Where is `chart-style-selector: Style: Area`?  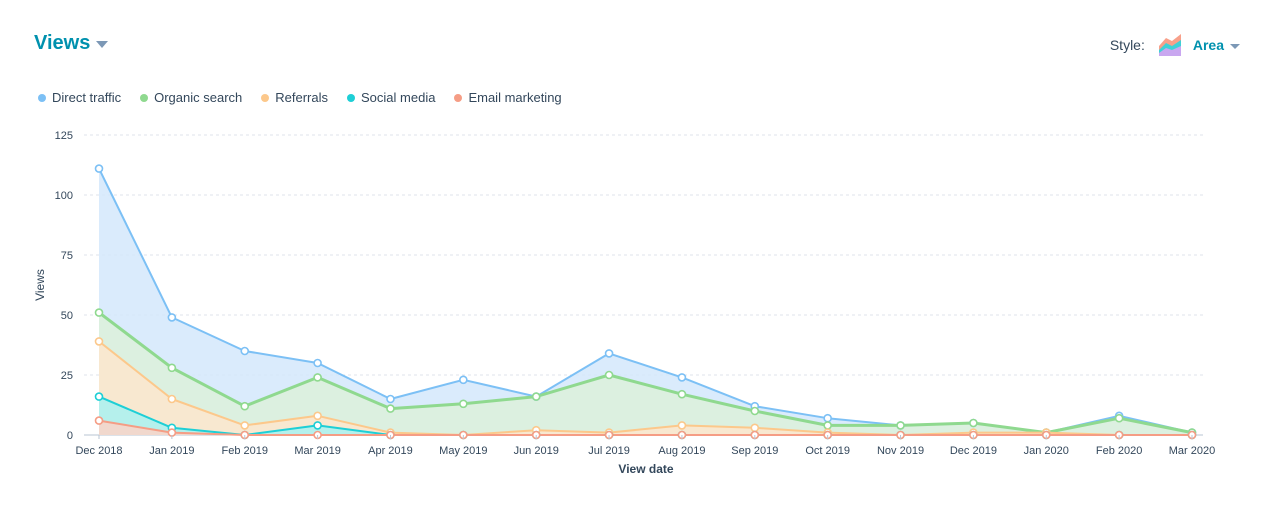
chart-style-selector: Style: Area is located at coordinates (1175, 45).